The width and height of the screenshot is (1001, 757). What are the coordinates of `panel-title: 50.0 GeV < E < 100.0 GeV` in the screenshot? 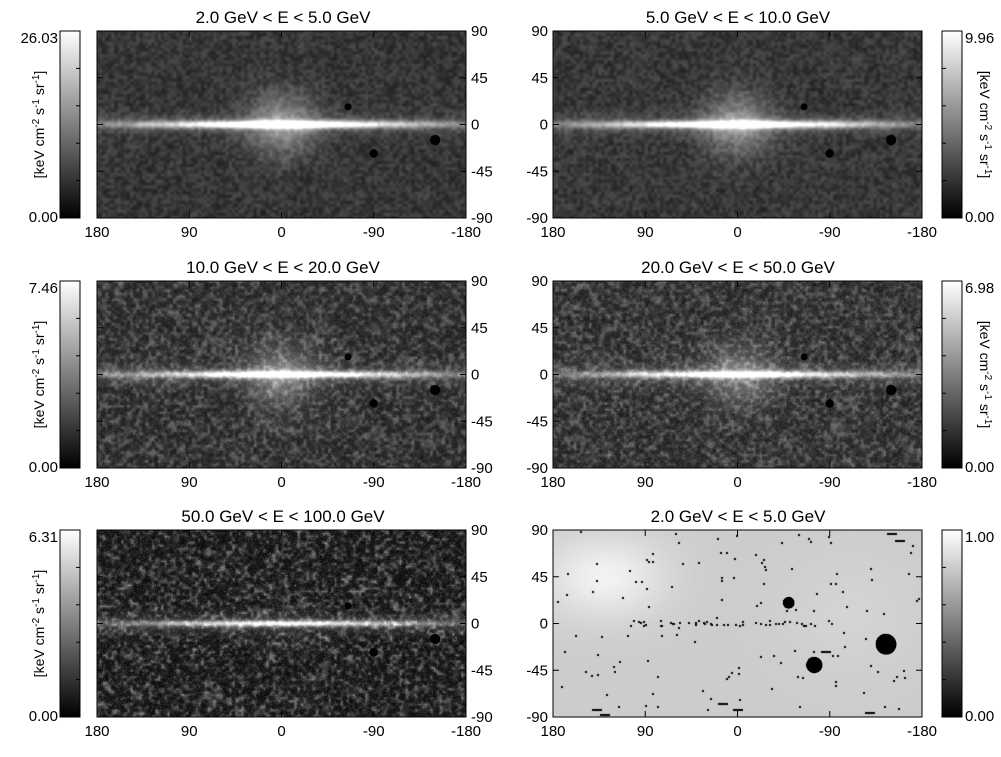 It's located at (283, 516).